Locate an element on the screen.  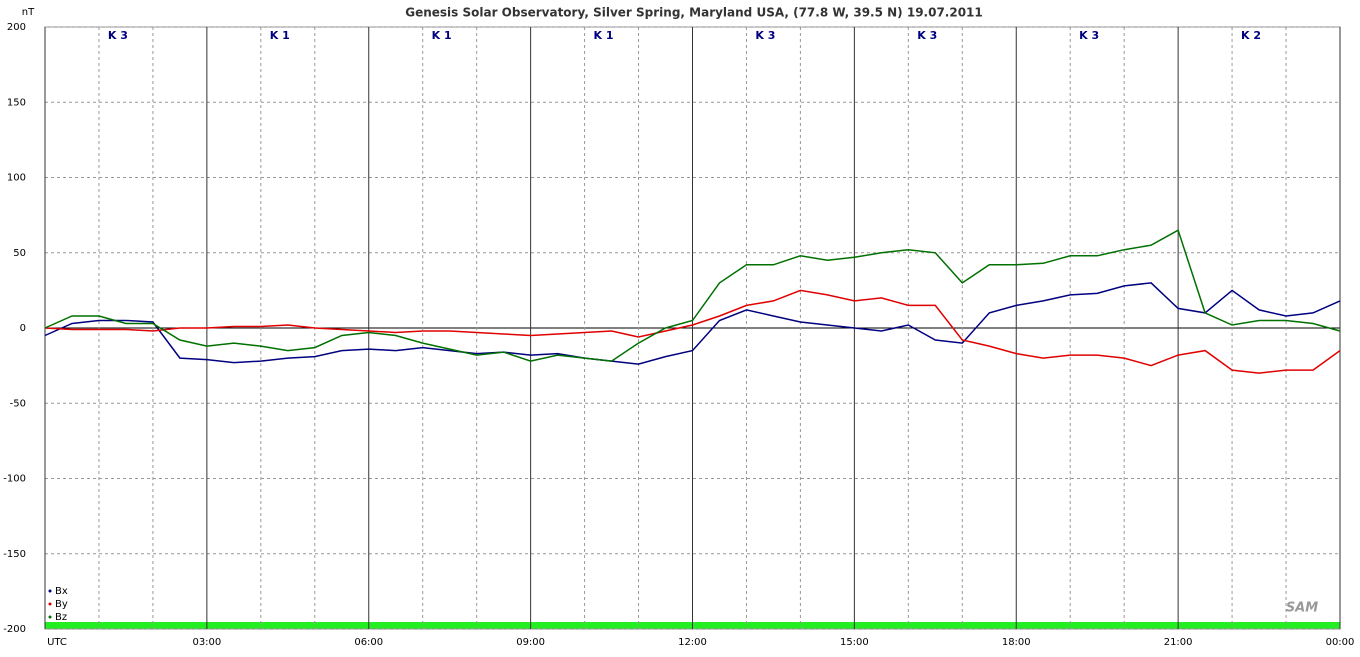
x-tick-label: 12:00 is located at coordinates (692, 642).